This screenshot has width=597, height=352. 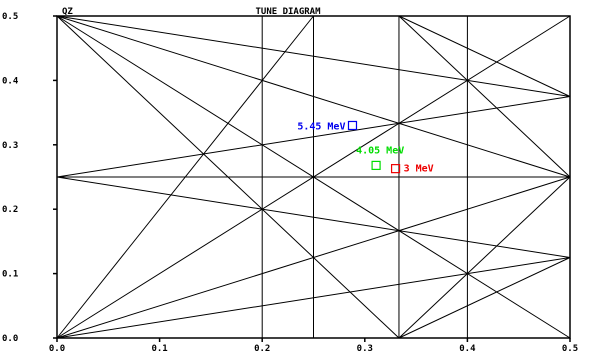 I want to click on corner-label: QZ, so click(x=67, y=12).